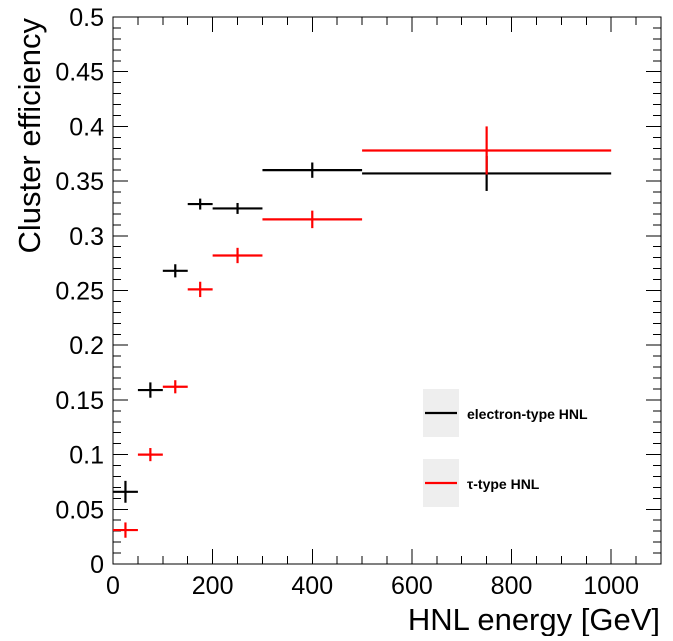  I want to click on y-tick-label: 0, so click(97, 565).